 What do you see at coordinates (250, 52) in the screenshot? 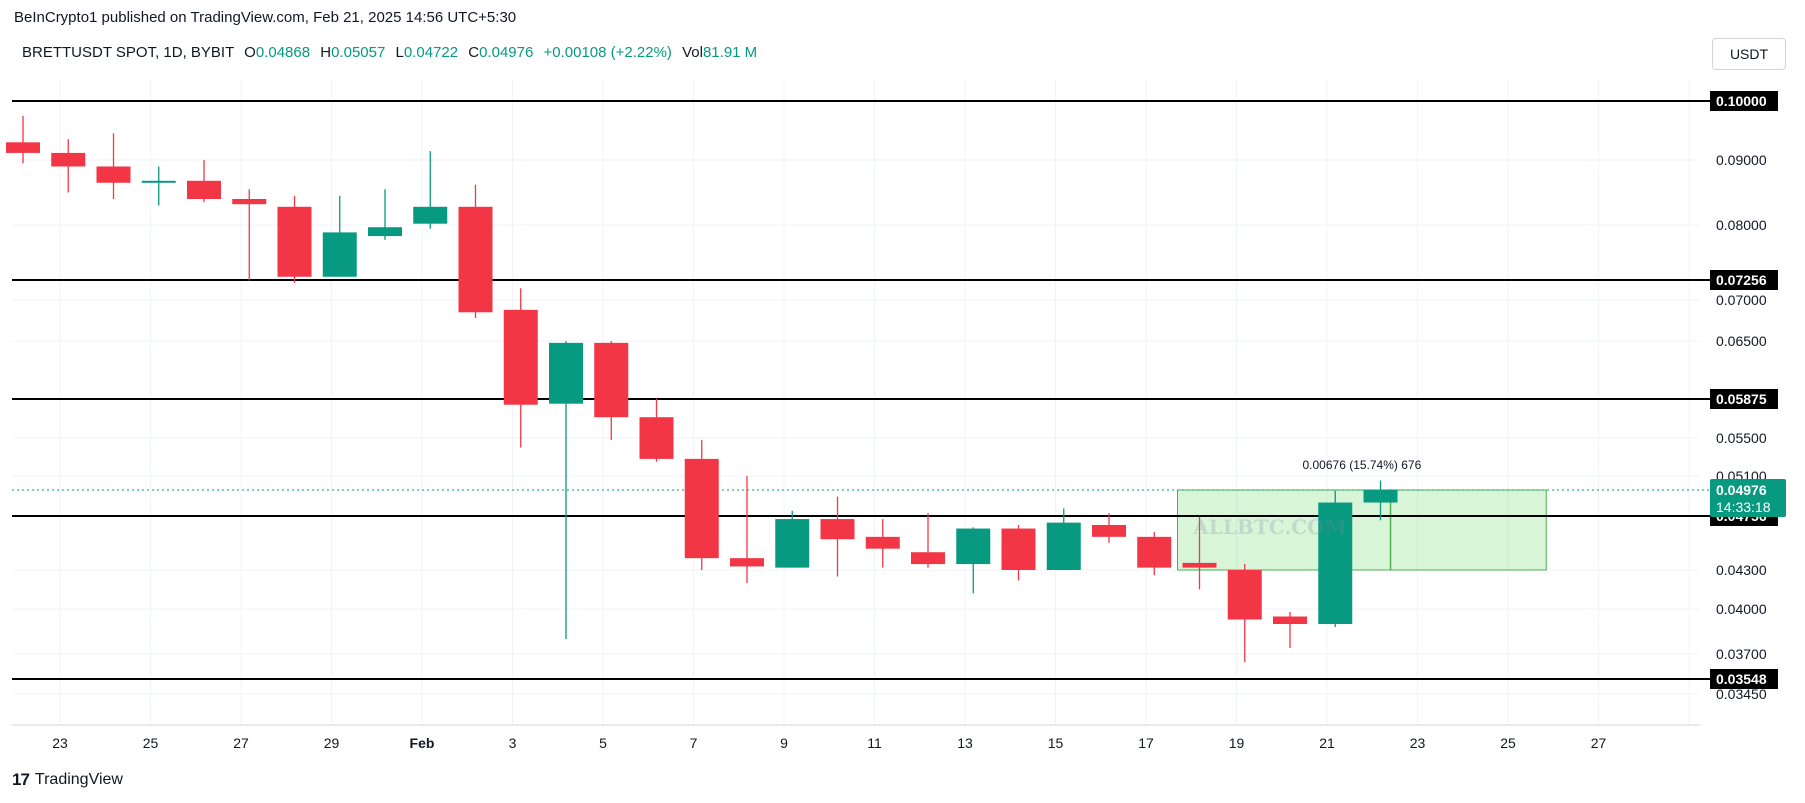
I see `open-label: O` at bounding box center [250, 52].